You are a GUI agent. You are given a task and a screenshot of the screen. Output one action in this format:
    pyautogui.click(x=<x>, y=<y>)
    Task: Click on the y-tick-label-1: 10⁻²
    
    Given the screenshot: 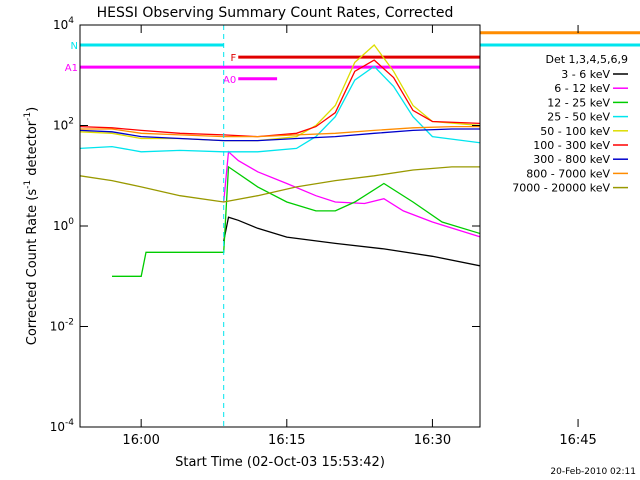 What is the action you would take?
    pyautogui.click(x=62, y=326)
    